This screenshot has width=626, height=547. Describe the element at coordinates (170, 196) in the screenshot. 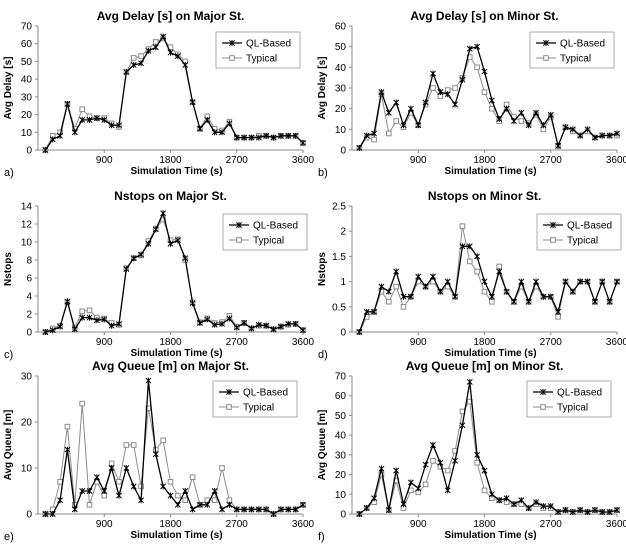

I see `chart-title: Nstops on Major St.` at that location.